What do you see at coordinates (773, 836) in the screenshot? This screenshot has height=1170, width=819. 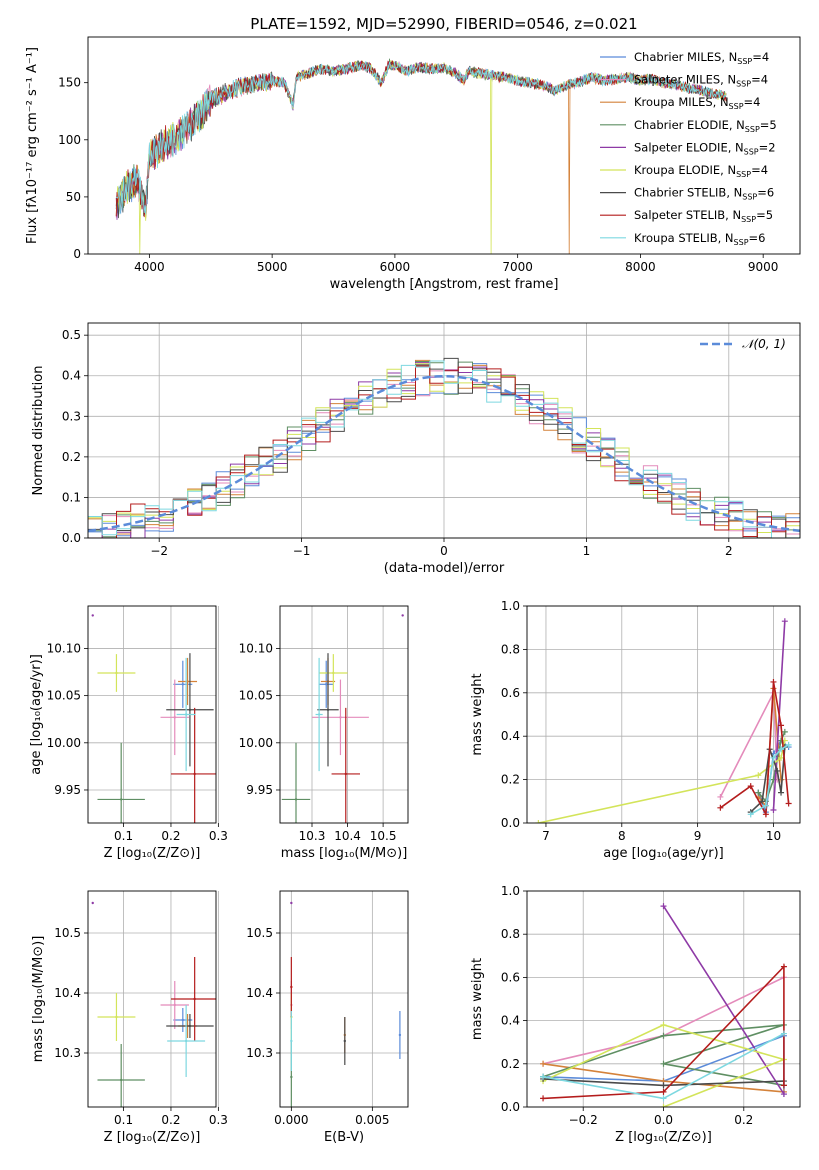 I see `x-tick-label: 10` at bounding box center [773, 836].